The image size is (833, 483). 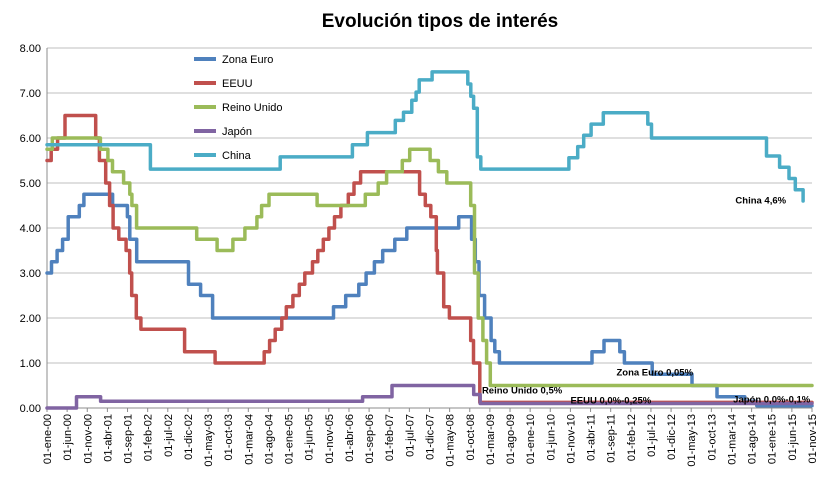 What do you see at coordinates (30, 94) in the screenshot?
I see `y-tick-label: 7.00` at bounding box center [30, 94].